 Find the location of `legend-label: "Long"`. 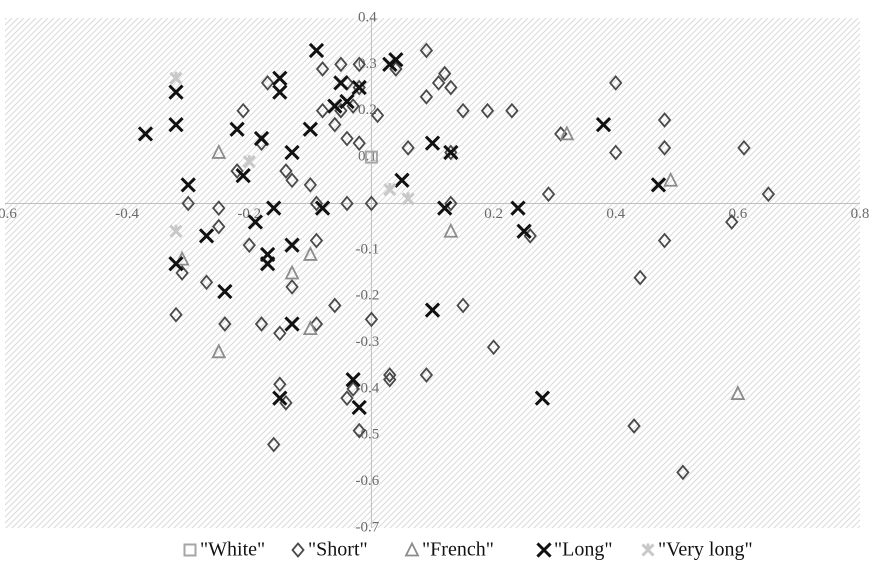

legend-label: "Long" is located at coordinates (583, 550).